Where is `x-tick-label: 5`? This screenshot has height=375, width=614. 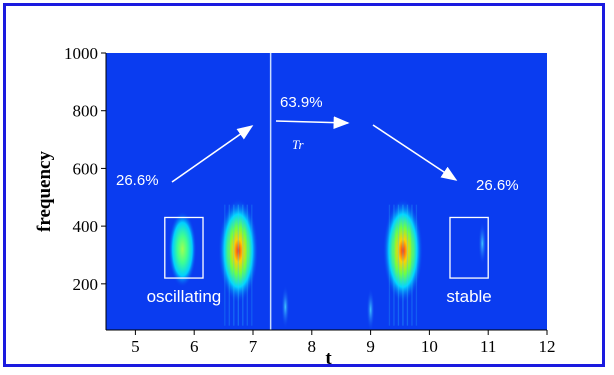
x-tick-label: 5 is located at coordinates (135, 346).